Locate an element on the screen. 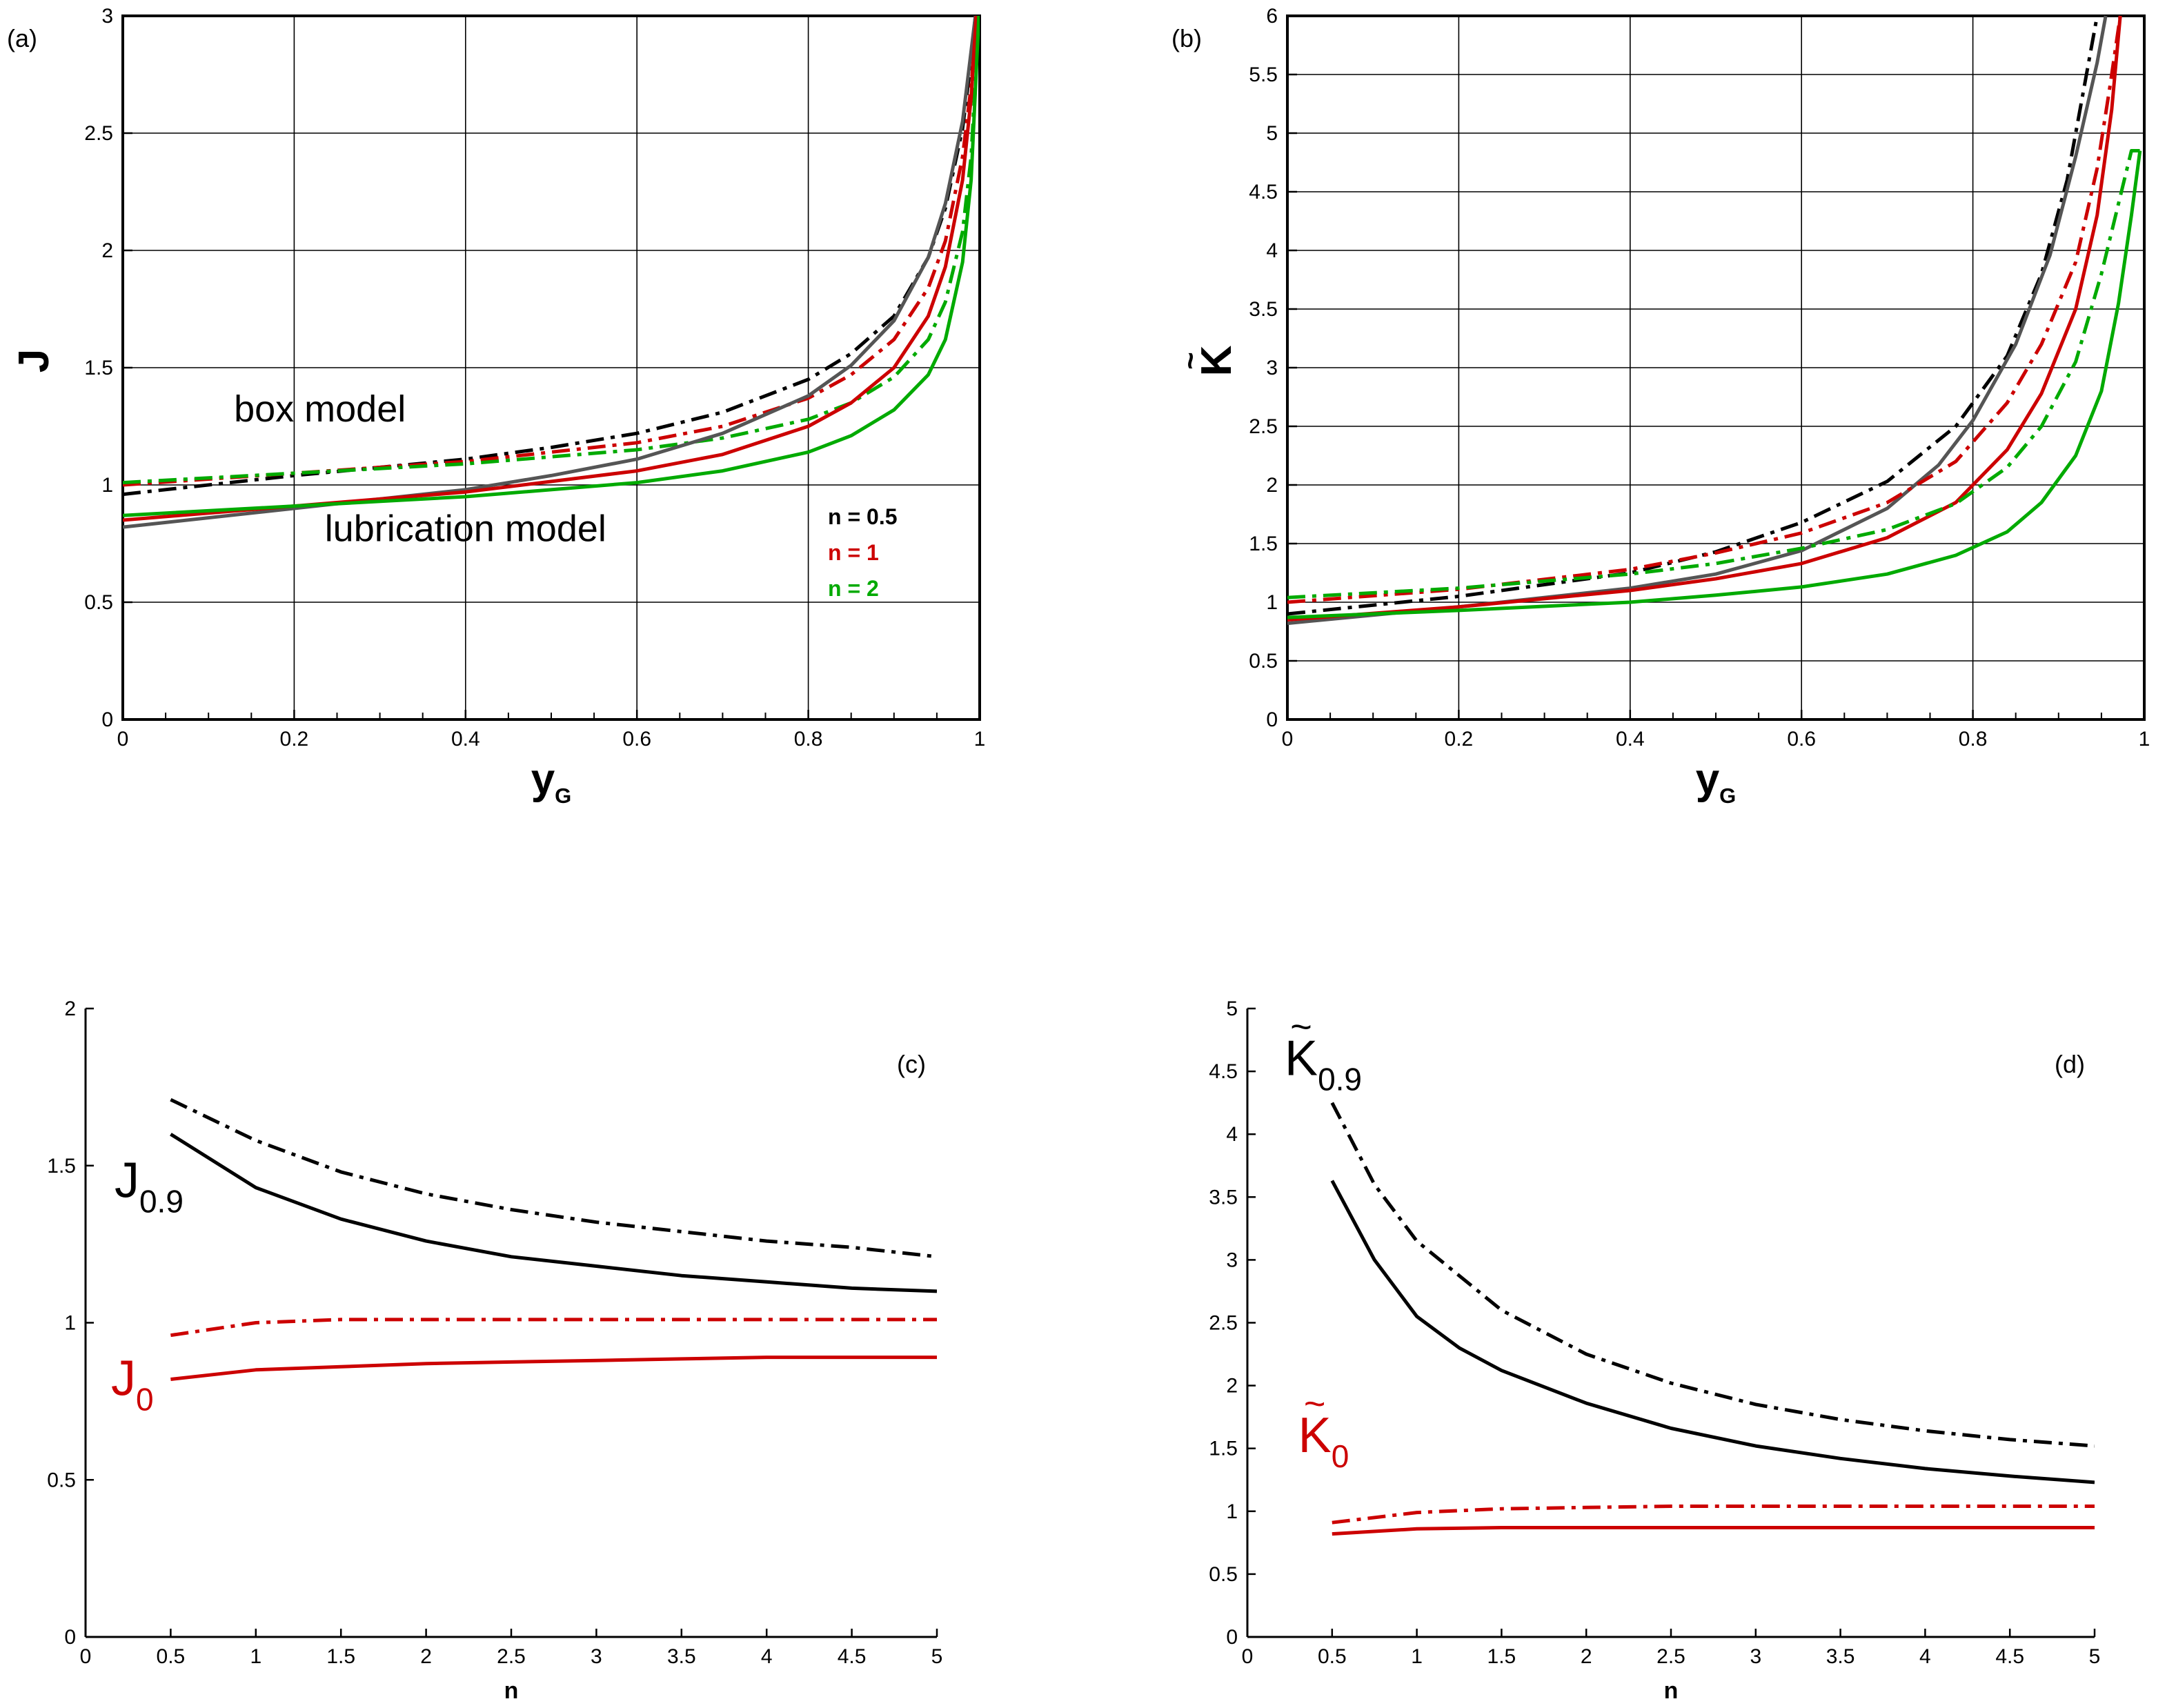 The height and width of the screenshot is (1708, 2176). curve-label: K0~ is located at coordinates (1323, 1428).